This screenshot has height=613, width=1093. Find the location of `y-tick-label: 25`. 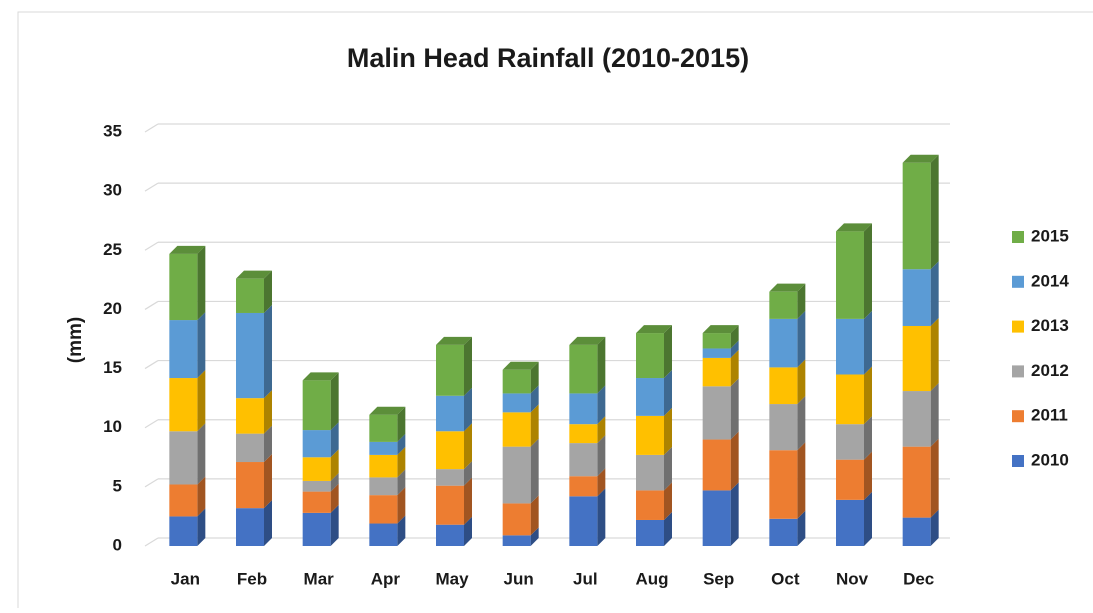

y-tick-label: 25 is located at coordinates (112, 249).